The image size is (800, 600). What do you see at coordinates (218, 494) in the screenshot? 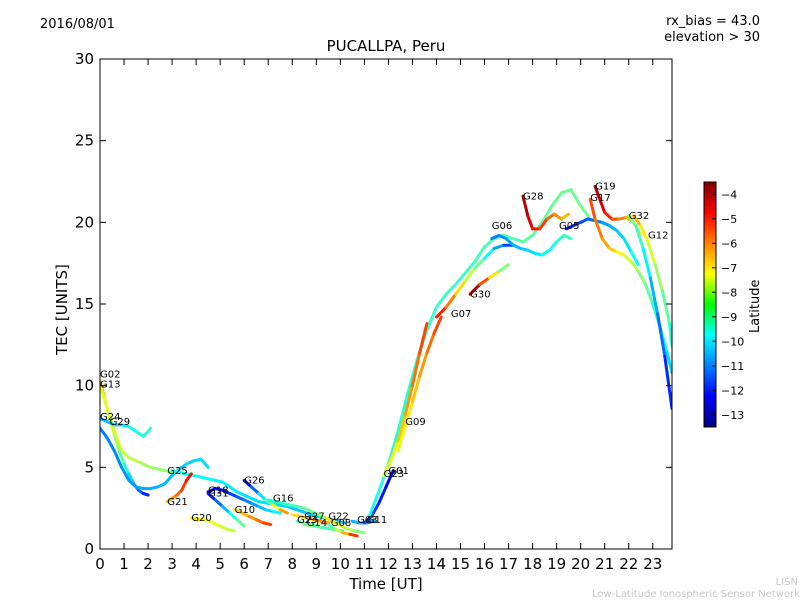
I see `sat-label-g31: G31` at bounding box center [218, 494].